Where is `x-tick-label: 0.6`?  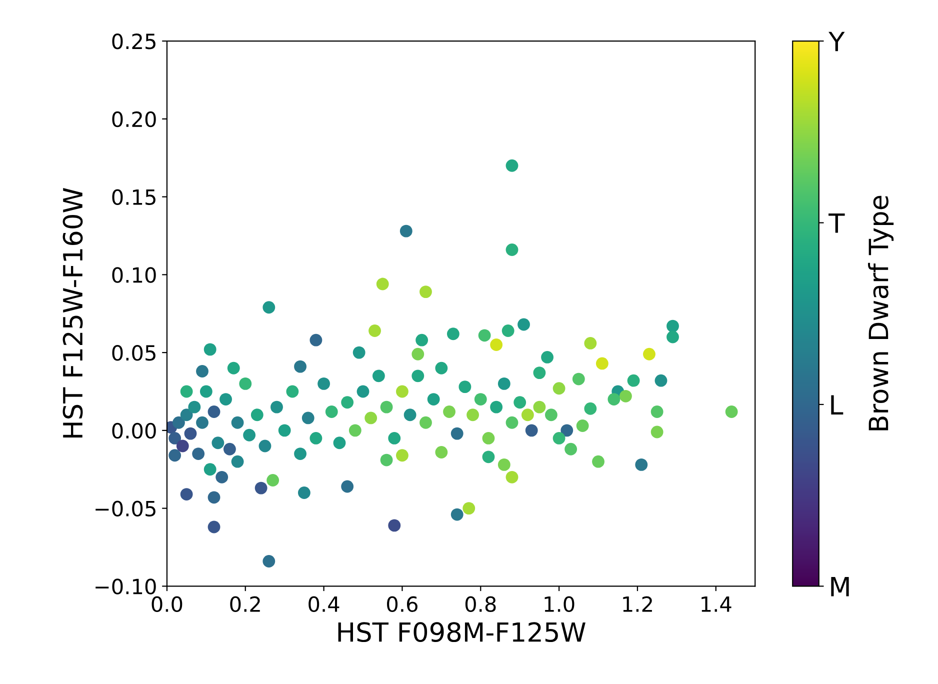
x-tick-label: 0.6 is located at coordinates (402, 604).